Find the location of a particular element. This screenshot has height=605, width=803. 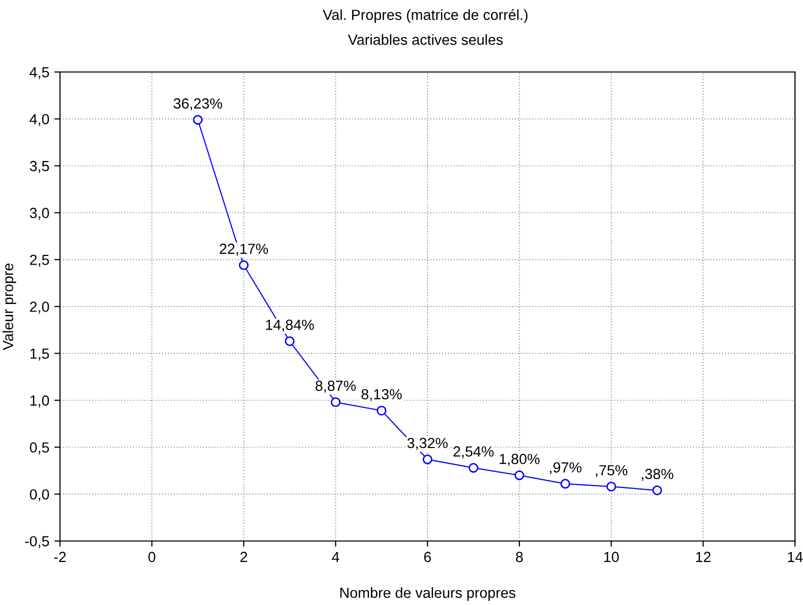

annotation: 1,80% is located at coordinates (520, 460).